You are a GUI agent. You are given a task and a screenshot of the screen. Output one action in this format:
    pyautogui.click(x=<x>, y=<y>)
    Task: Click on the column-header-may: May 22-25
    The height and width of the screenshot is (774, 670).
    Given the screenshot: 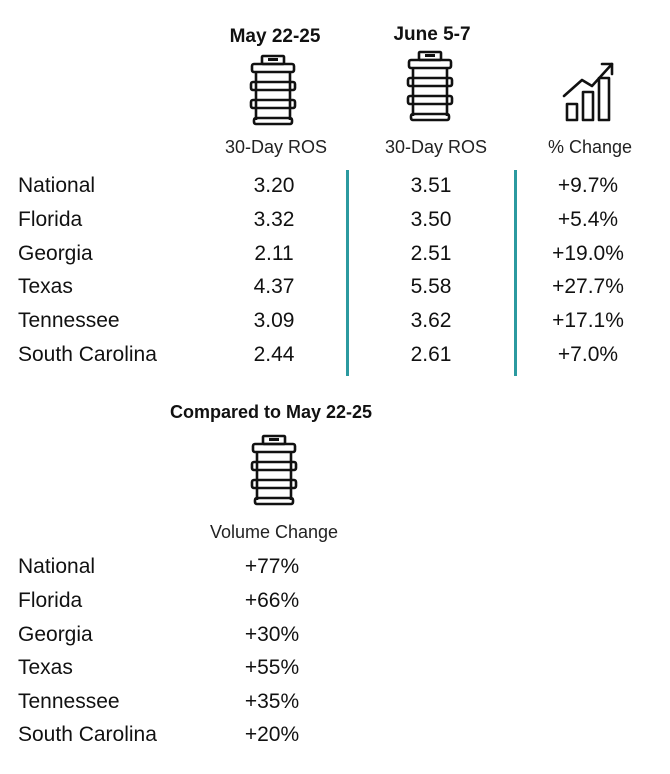 What is the action you would take?
    pyautogui.click(x=275, y=36)
    